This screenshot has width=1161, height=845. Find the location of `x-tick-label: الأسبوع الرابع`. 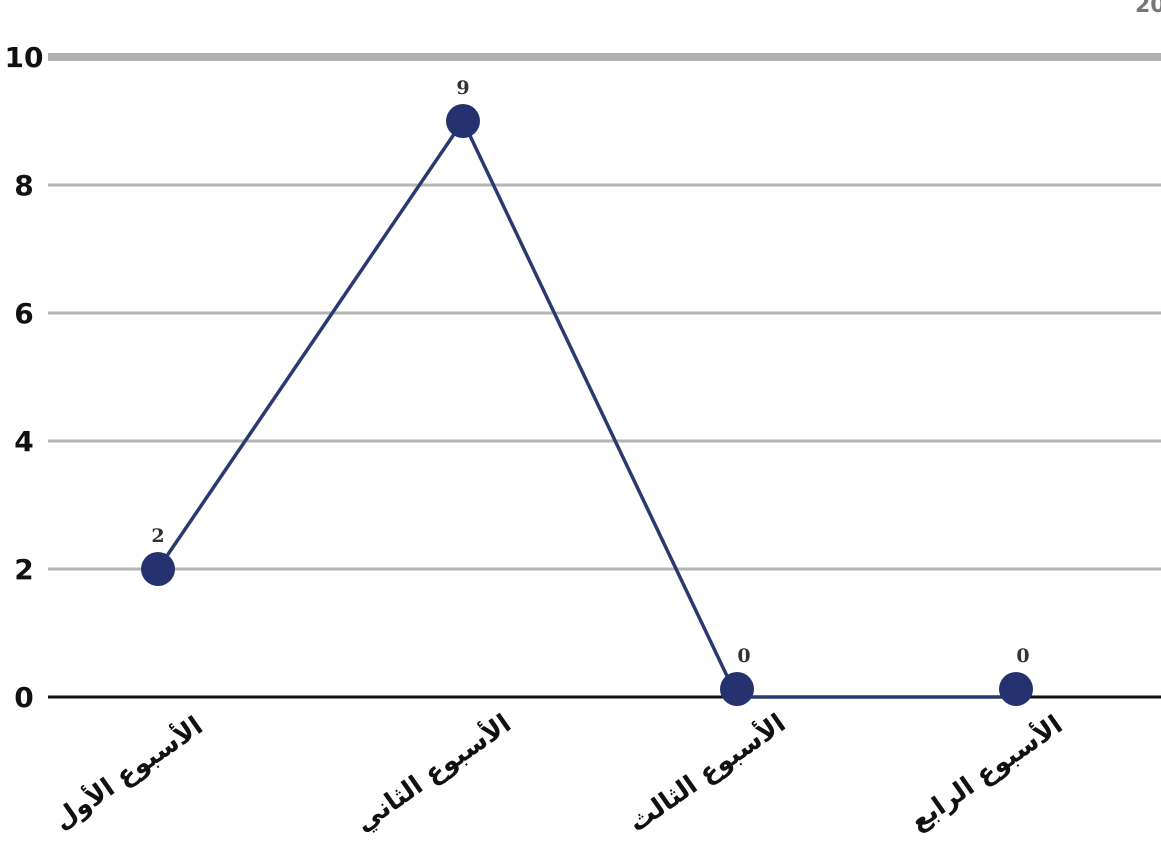

x-tick-label: الأسبوع الرابع is located at coordinates (985, 772).